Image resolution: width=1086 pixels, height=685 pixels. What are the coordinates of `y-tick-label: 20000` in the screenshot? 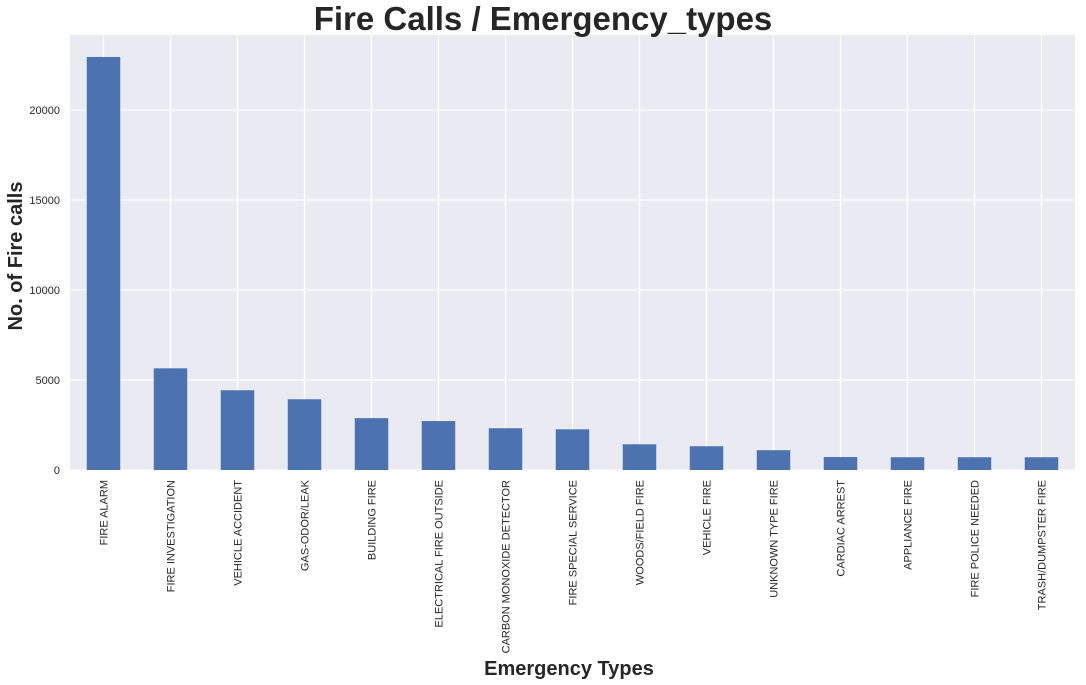 It's located at (44, 111).